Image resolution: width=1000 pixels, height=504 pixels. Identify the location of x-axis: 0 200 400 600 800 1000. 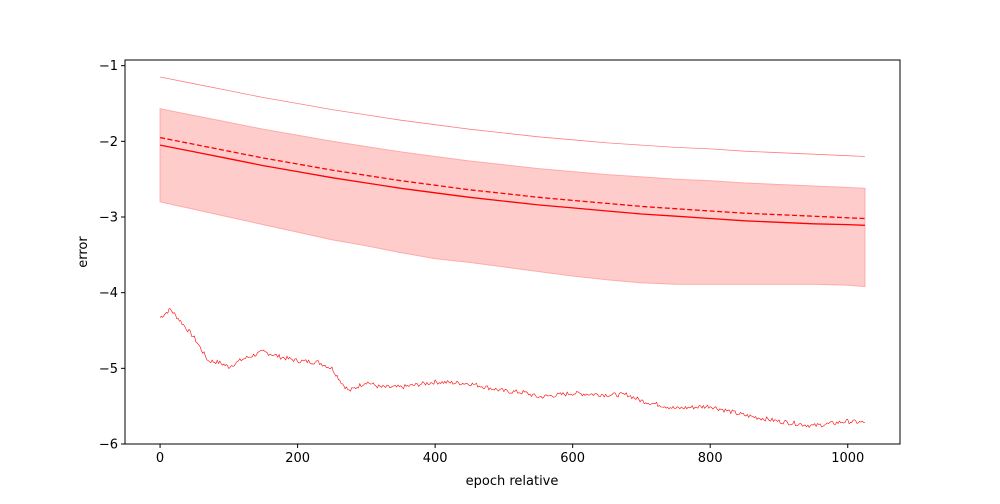
(510, 455).